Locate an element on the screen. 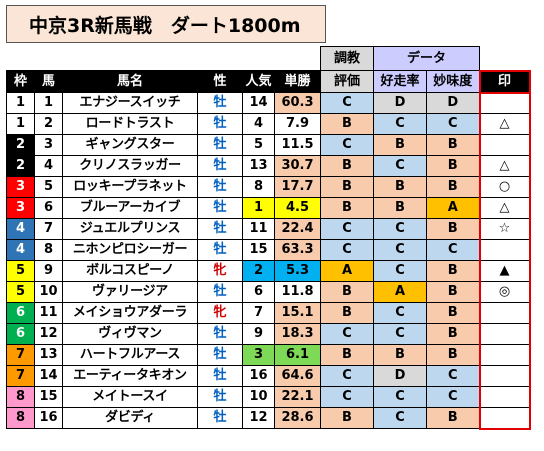  horse-number-cell: 13 is located at coordinates (48, 355).